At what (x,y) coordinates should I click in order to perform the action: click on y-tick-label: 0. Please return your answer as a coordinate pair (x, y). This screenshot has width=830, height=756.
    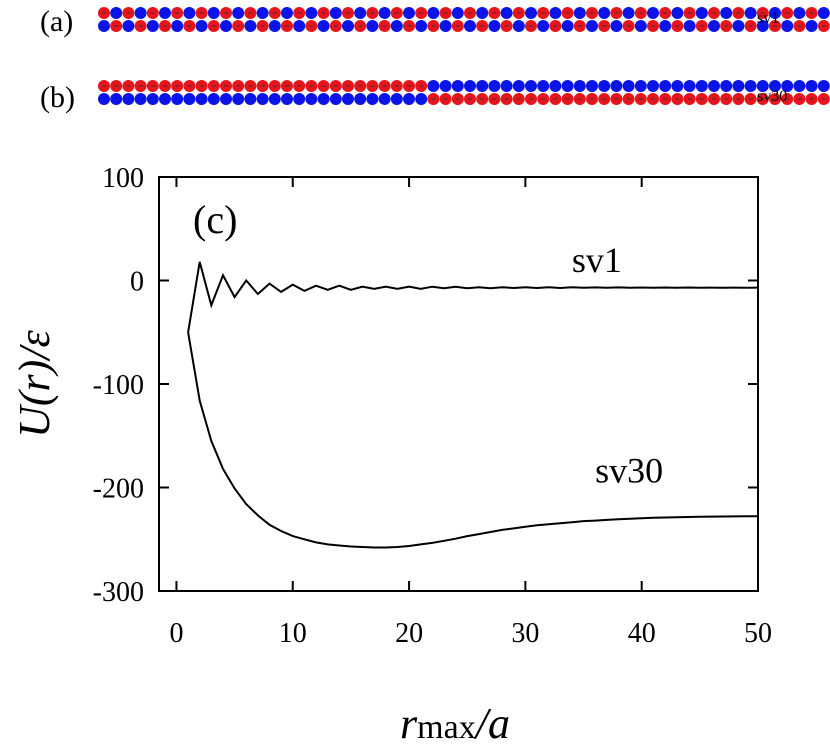
    Looking at the image, I should click on (137, 282).